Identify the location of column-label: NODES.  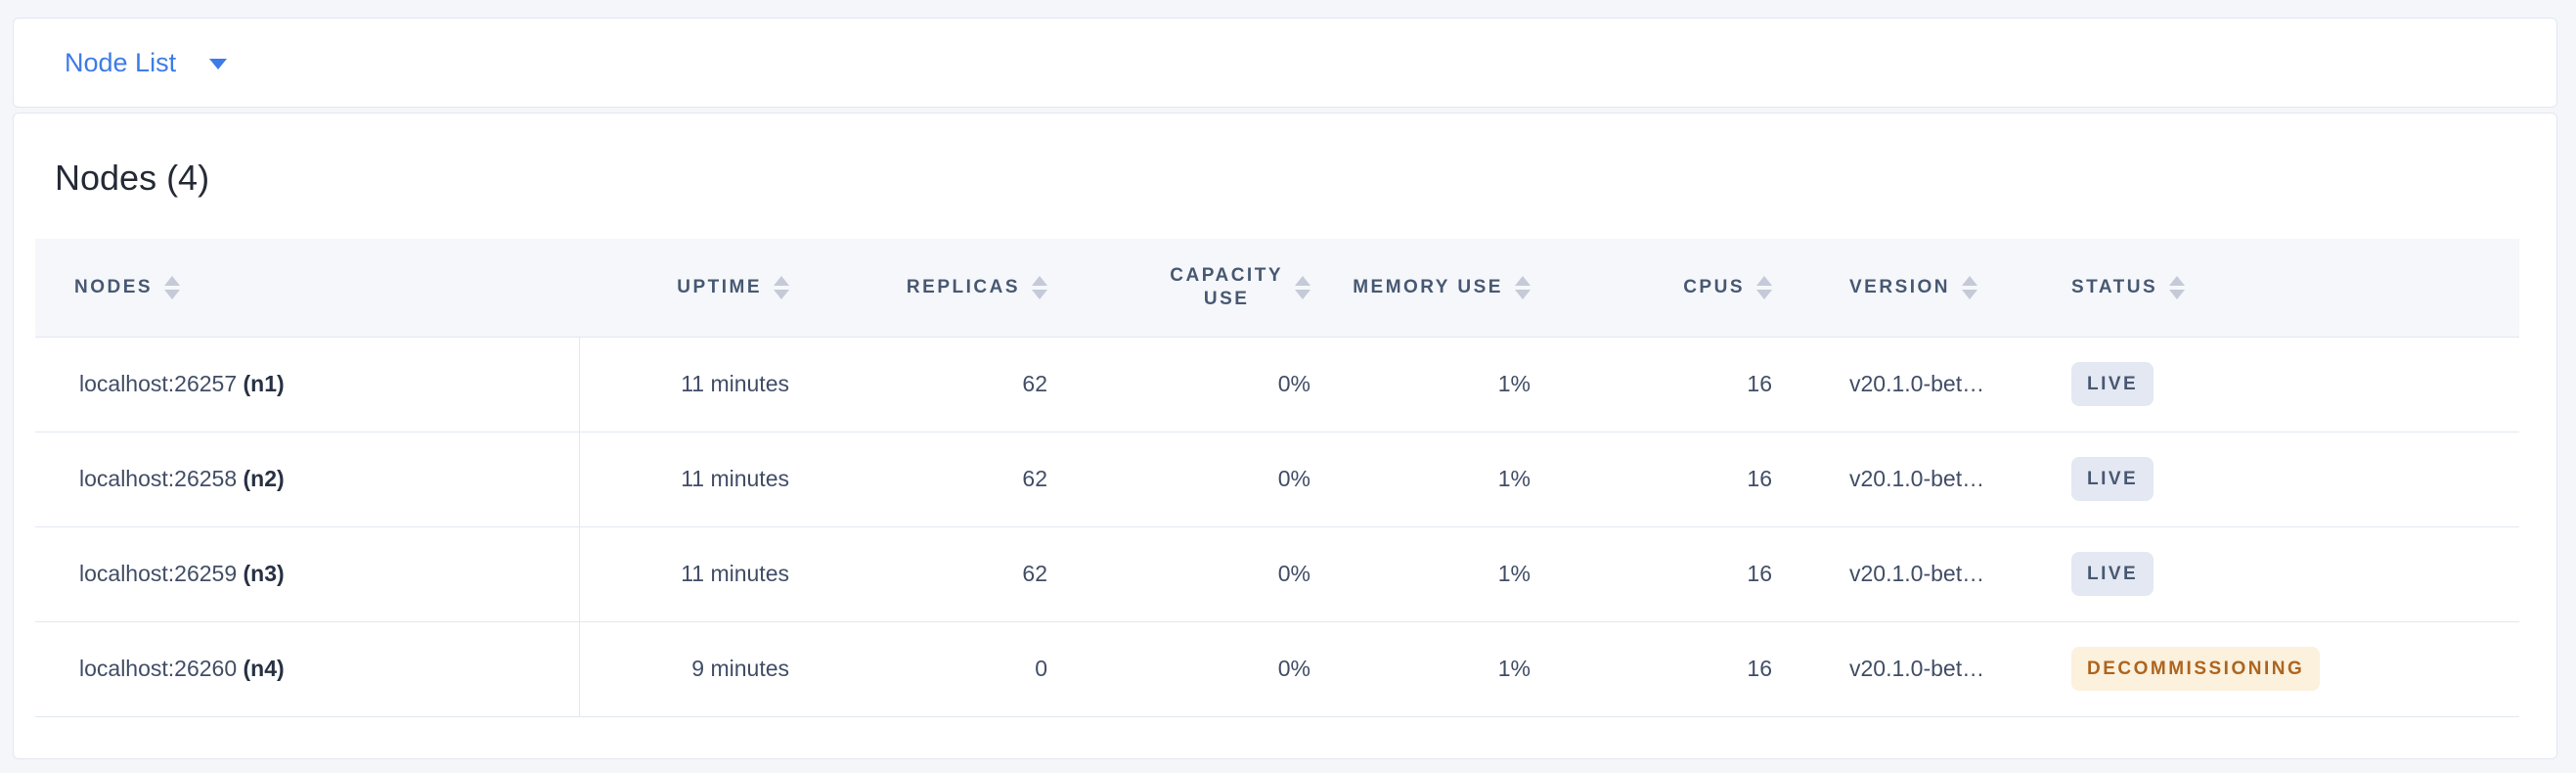
(114, 286).